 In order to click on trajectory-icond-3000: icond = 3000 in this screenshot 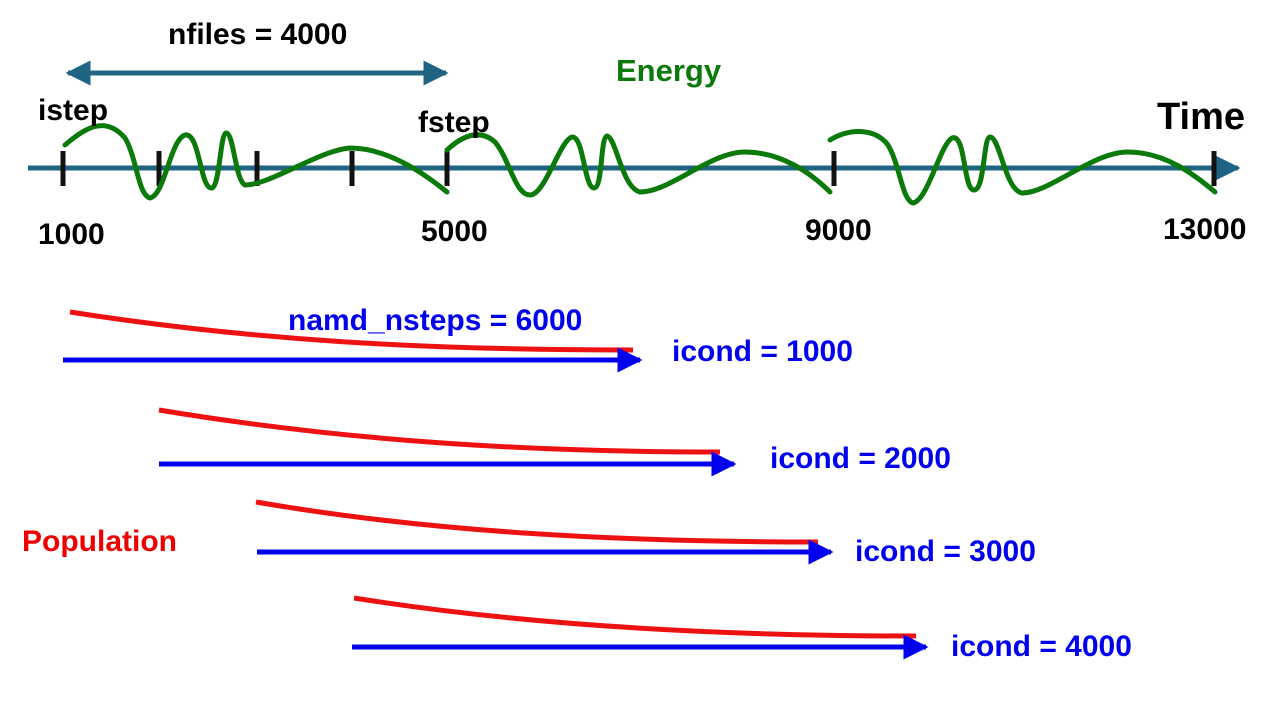, I will do `click(645, 533)`.